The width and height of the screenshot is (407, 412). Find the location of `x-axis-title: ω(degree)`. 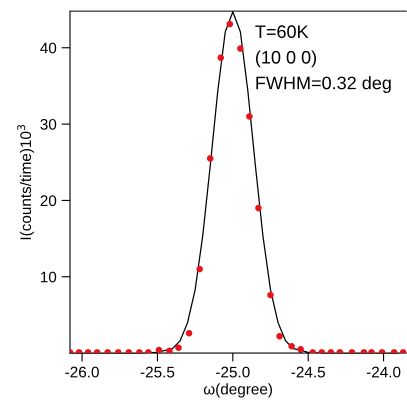

x-axis-title: ω(degree) is located at coordinates (238, 390).